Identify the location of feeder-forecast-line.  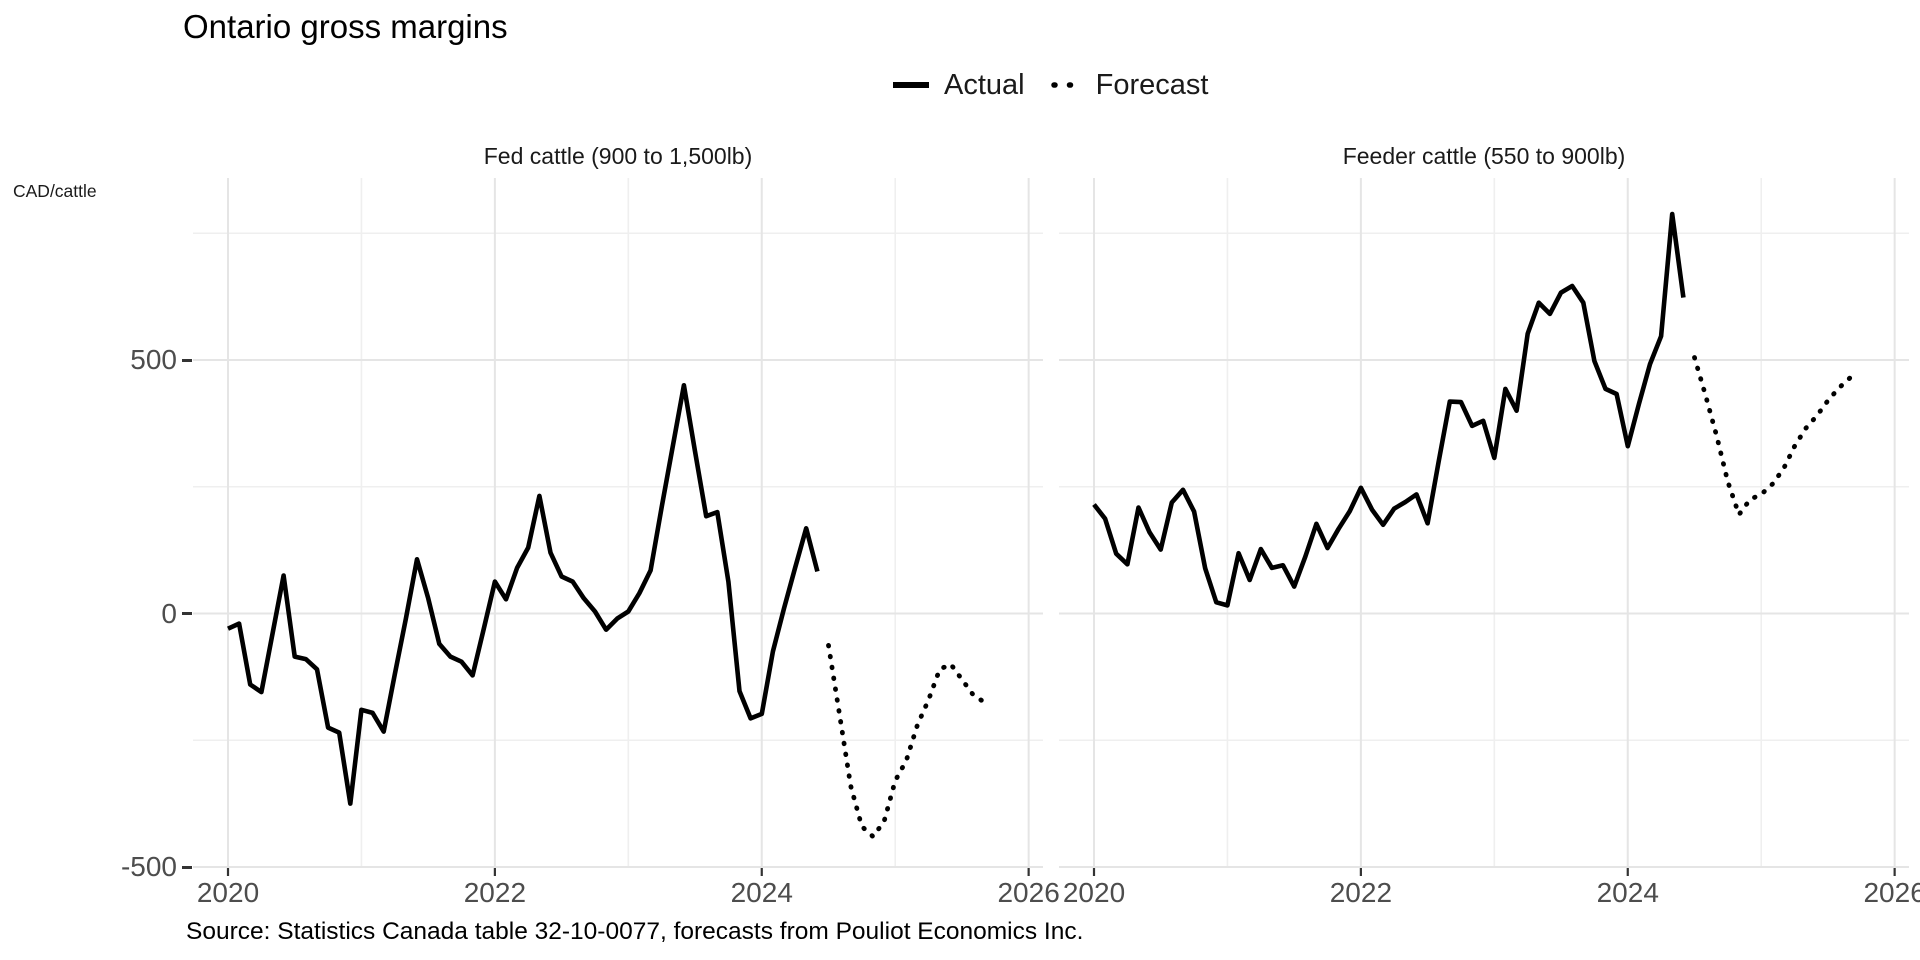
(1772, 437).